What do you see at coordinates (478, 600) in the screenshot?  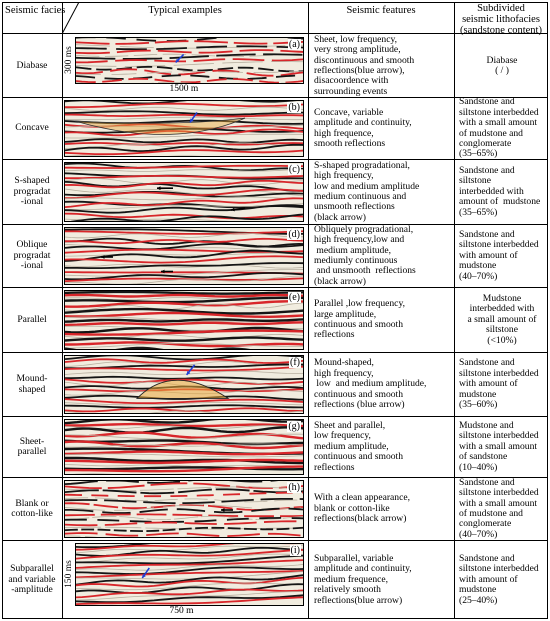 I see `lithofacies-line: (25–40%)` at bounding box center [478, 600].